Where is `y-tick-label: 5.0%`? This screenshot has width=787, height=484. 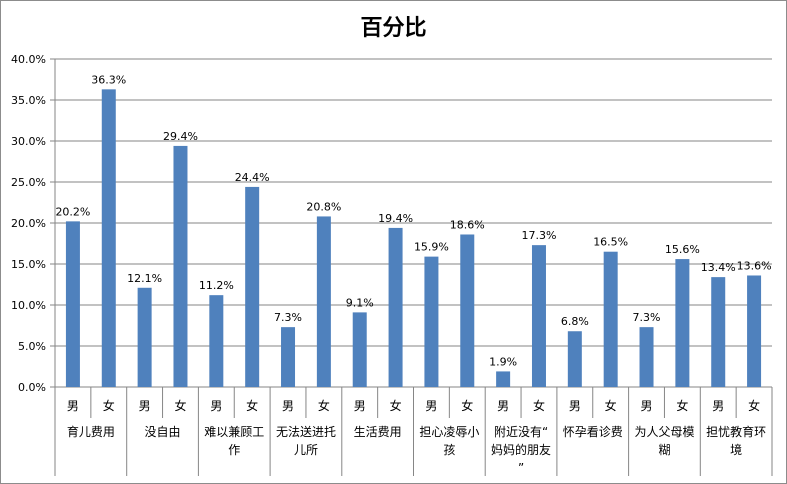 y-tick-label: 5.0% is located at coordinates (32, 346).